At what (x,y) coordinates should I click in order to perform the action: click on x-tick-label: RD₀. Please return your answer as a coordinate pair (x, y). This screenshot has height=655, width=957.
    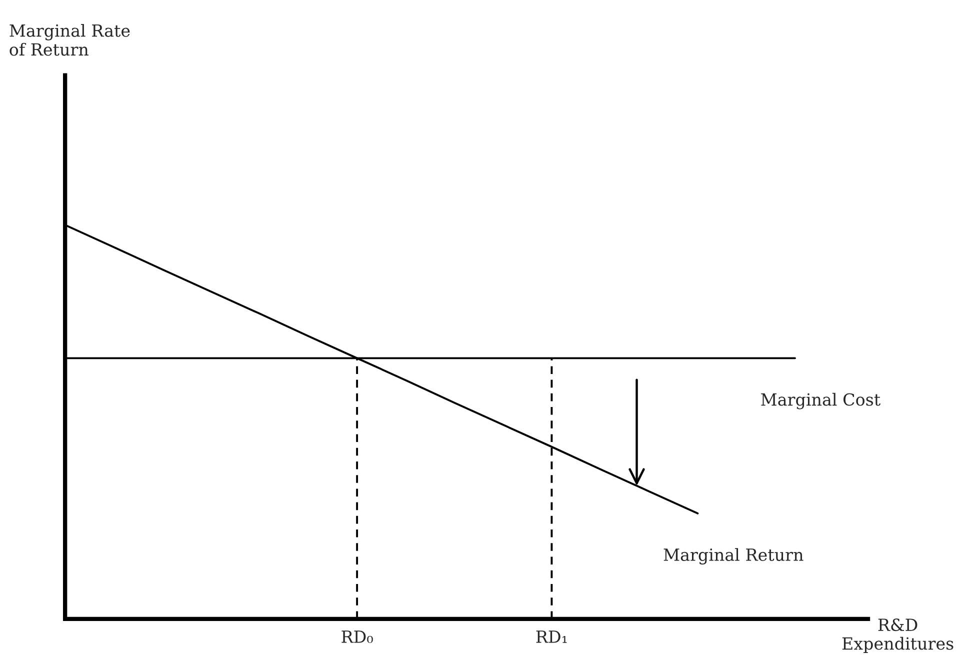
    Looking at the image, I should click on (357, 636).